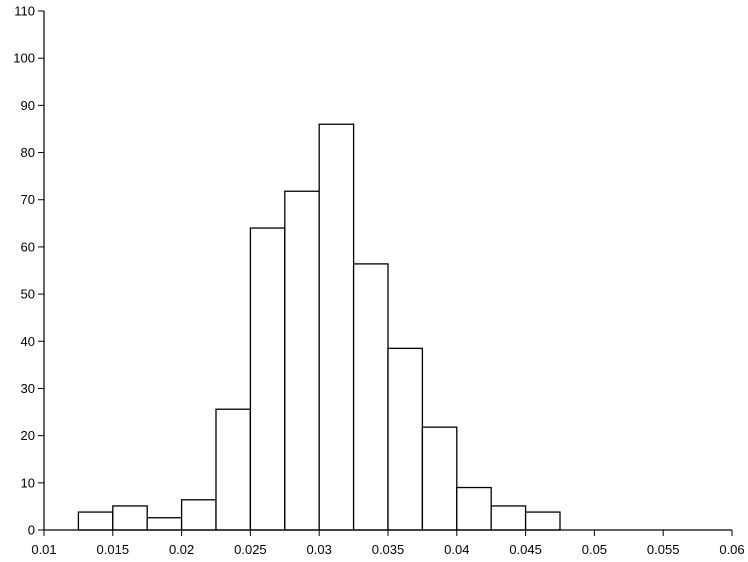  I want to click on y-tick-label: 20, so click(28, 435).